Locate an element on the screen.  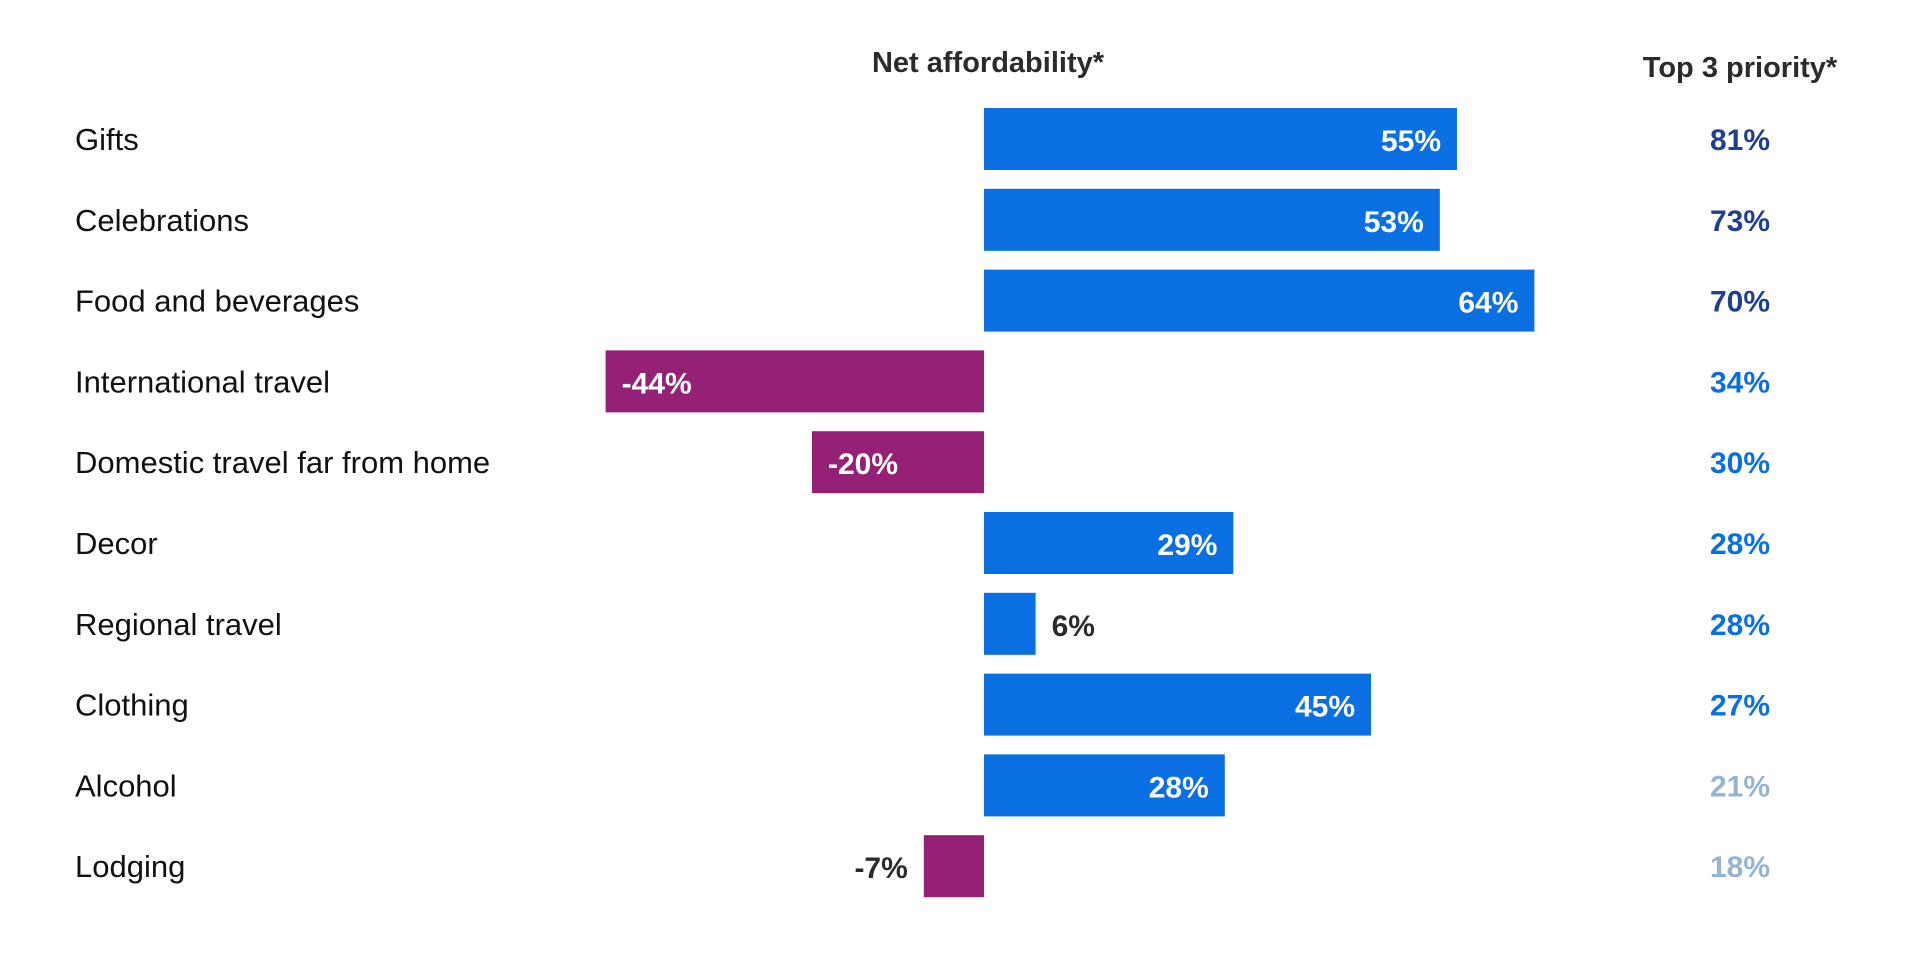
category-label: Lodging is located at coordinates (130, 866).